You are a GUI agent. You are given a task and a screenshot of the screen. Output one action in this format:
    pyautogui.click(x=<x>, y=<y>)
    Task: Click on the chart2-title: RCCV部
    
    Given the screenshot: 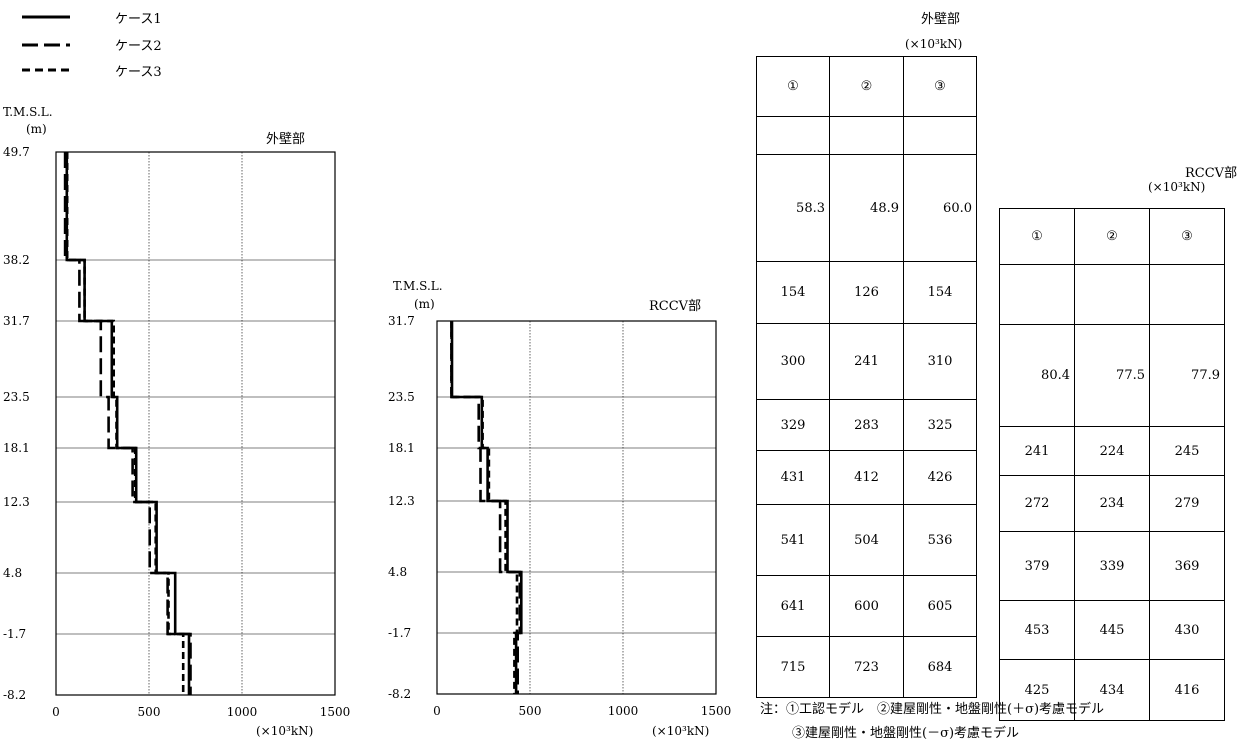 What is the action you would take?
    pyautogui.click(x=675, y=306)
    